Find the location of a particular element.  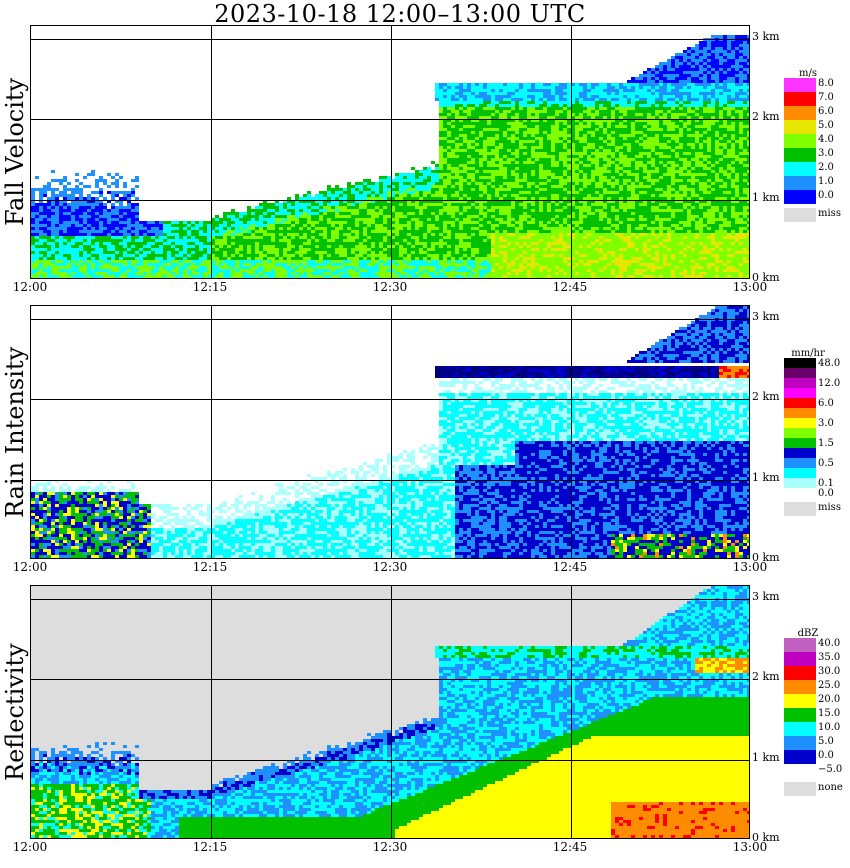

chart-title: 2023-10-18 12:00–13:00 UTC is located at coordinates (400, 14).